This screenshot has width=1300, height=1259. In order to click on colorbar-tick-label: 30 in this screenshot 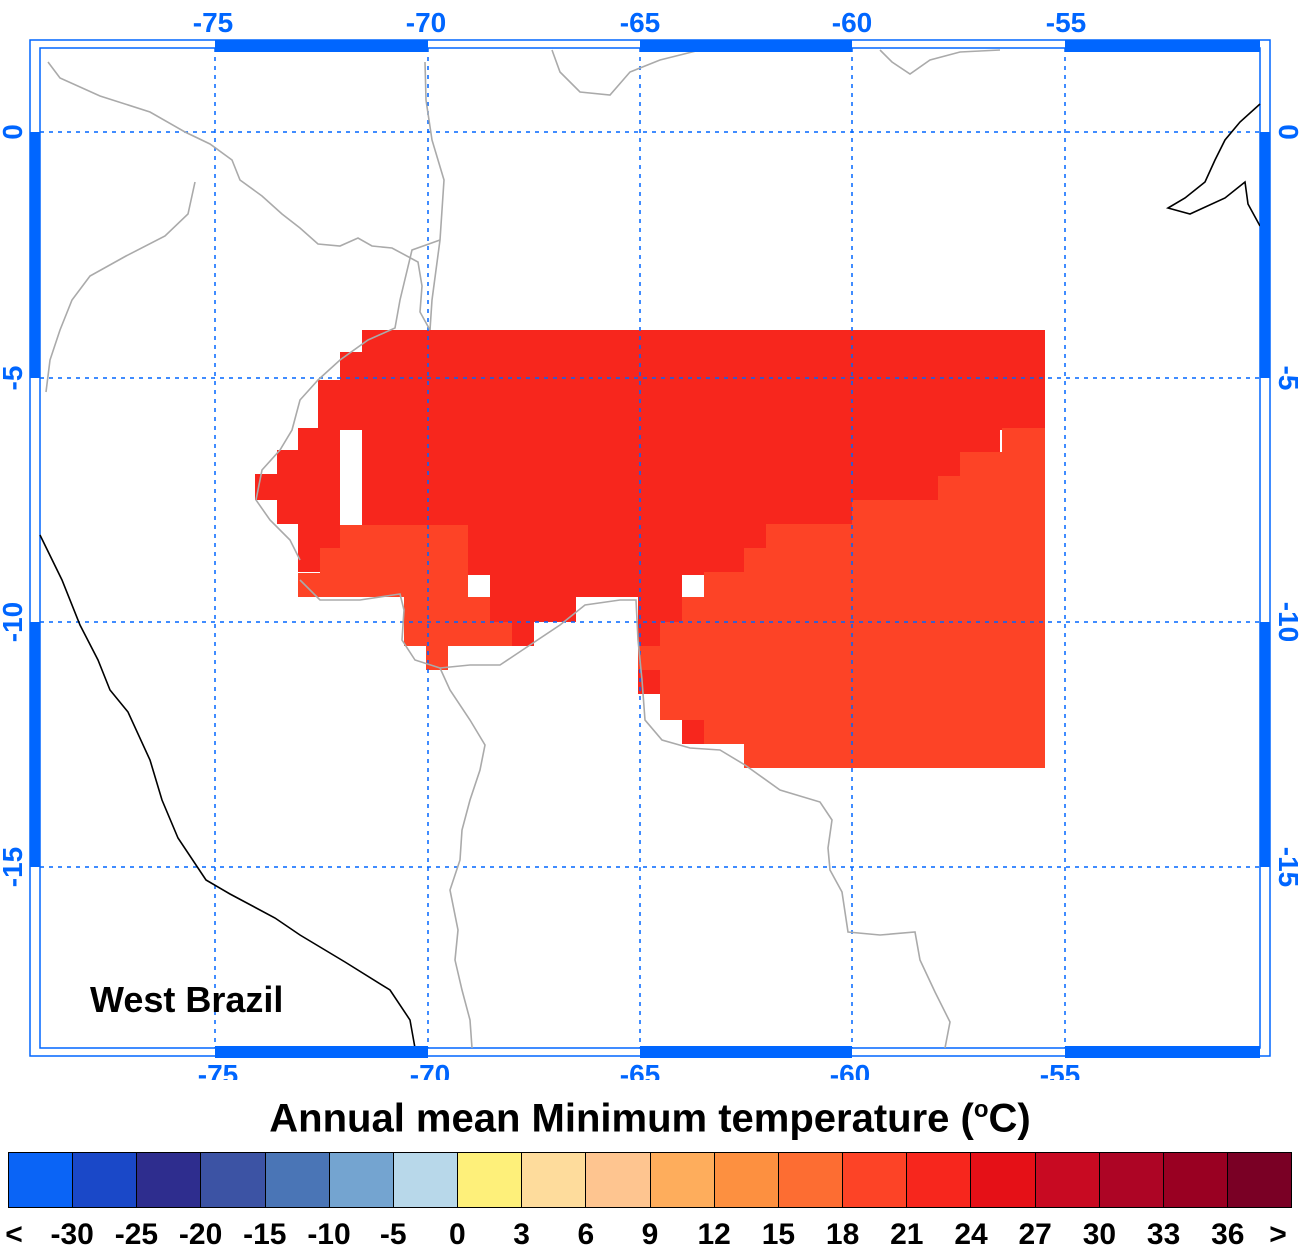, I will do `click(1099, 1234)`.